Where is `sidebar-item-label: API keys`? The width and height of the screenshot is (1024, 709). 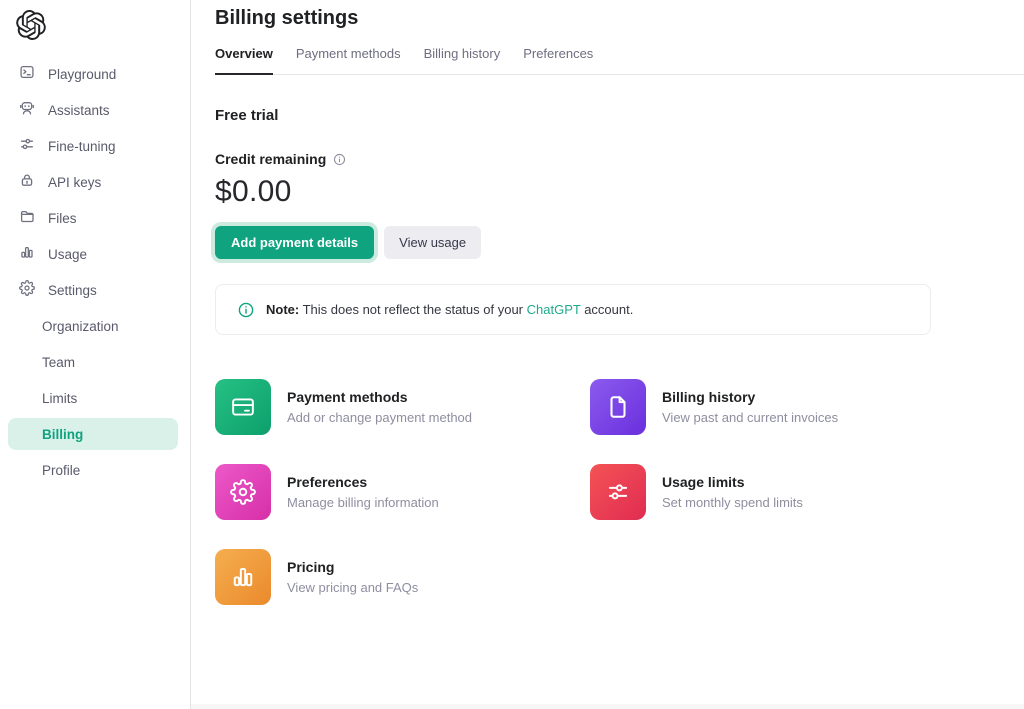 sidebar-item-label: API keys is located at coordinates (75, 182).